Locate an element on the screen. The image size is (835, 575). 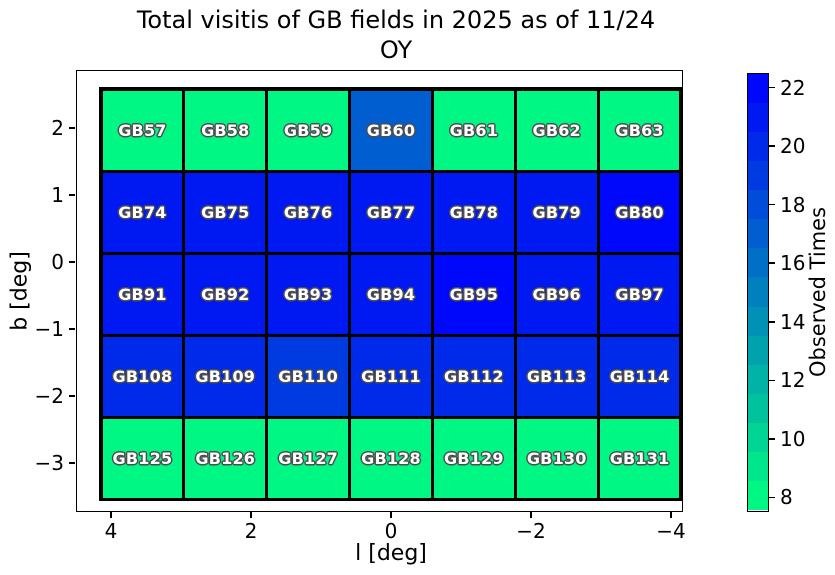
field-cell-label: GB62 is located at coordinates (556, 130).